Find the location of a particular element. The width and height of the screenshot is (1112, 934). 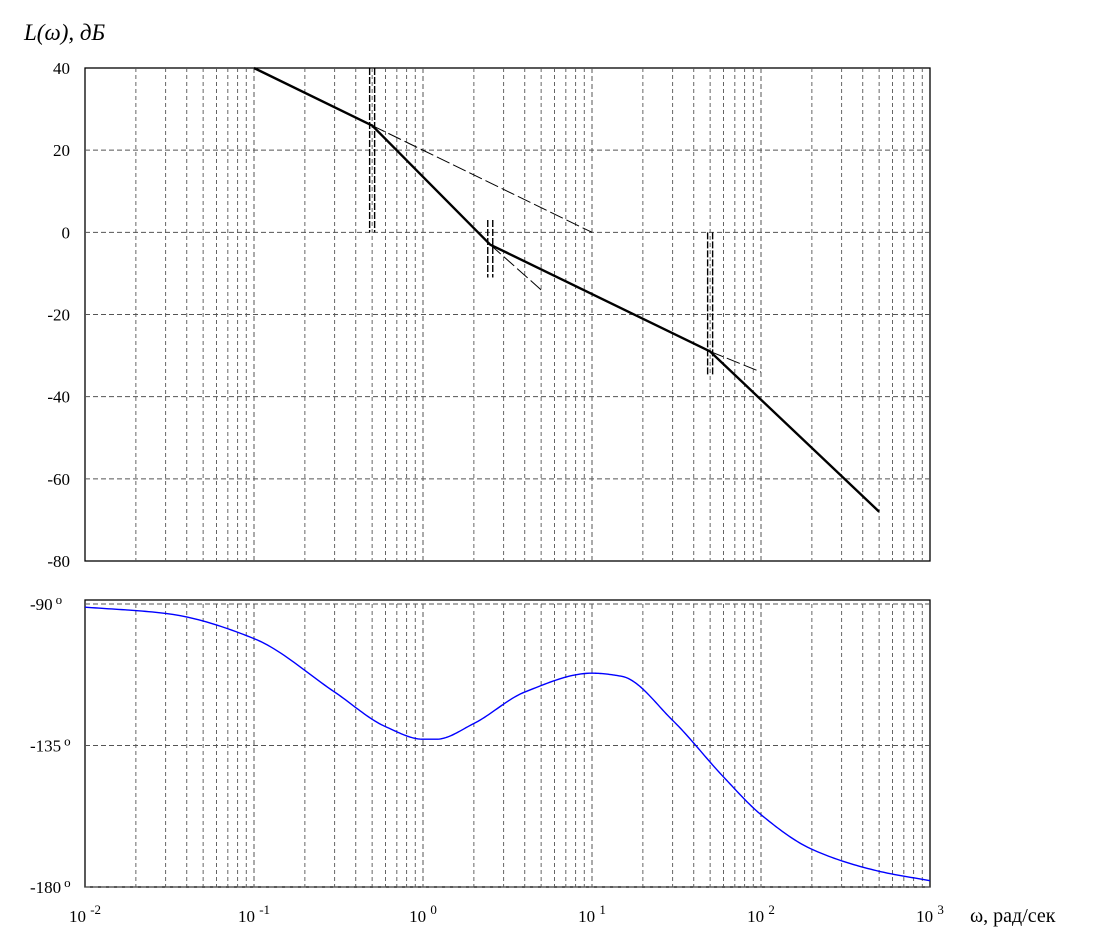

x-tick-label: 10 0 is located at coordinates (423, 914).